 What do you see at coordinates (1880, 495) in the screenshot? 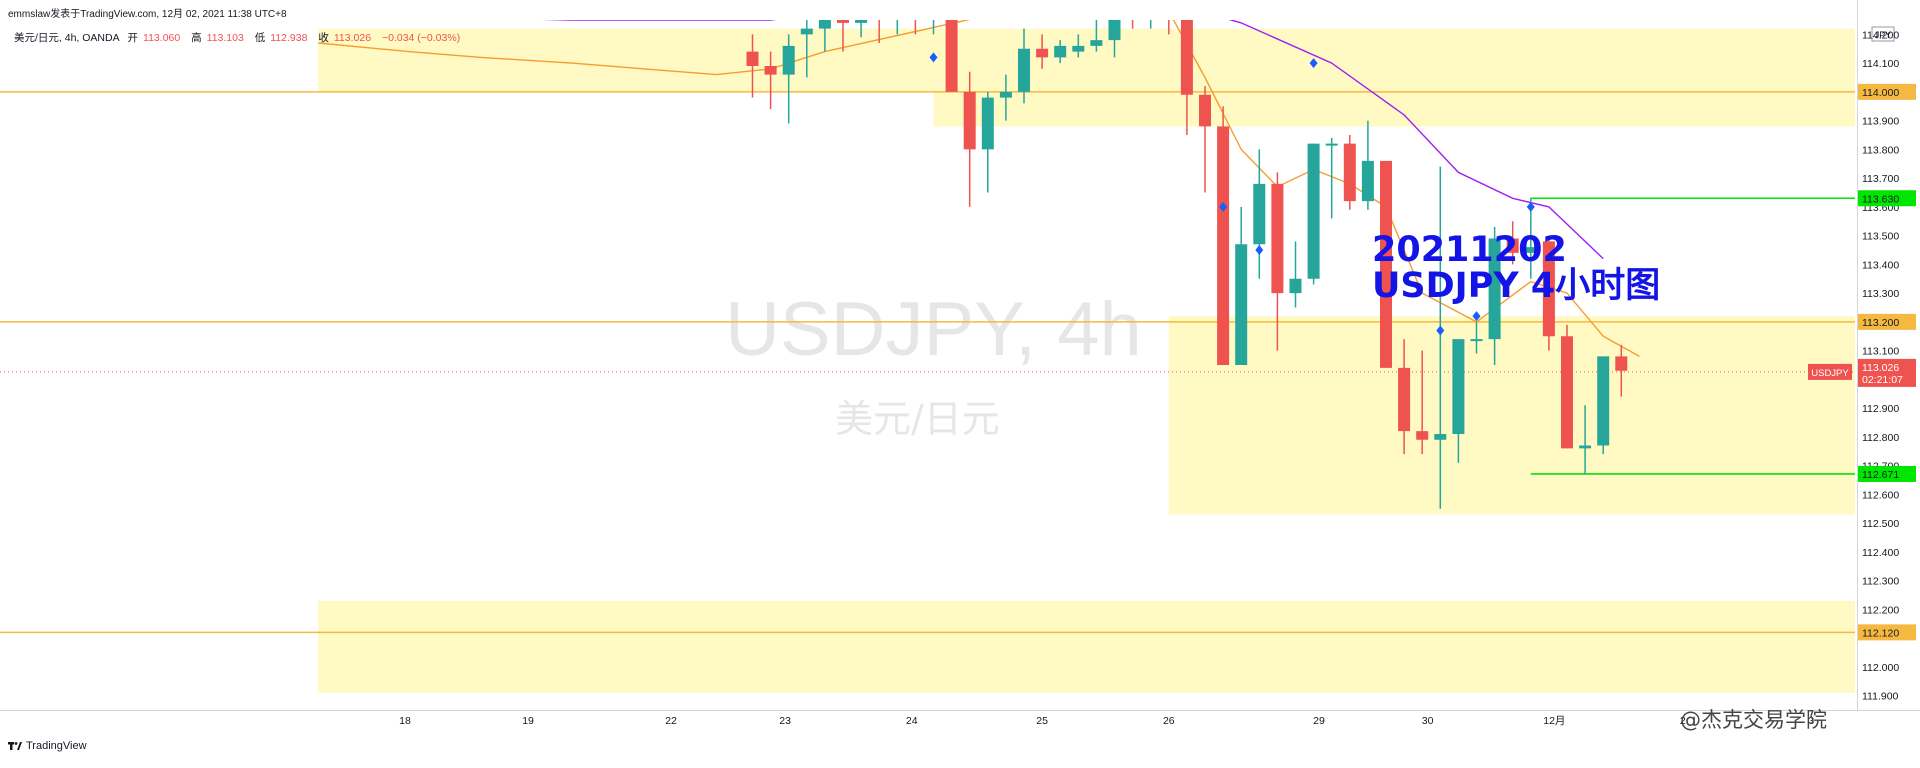
I see `price-tick-13: 112.600` at bounding box center [1880, 495].